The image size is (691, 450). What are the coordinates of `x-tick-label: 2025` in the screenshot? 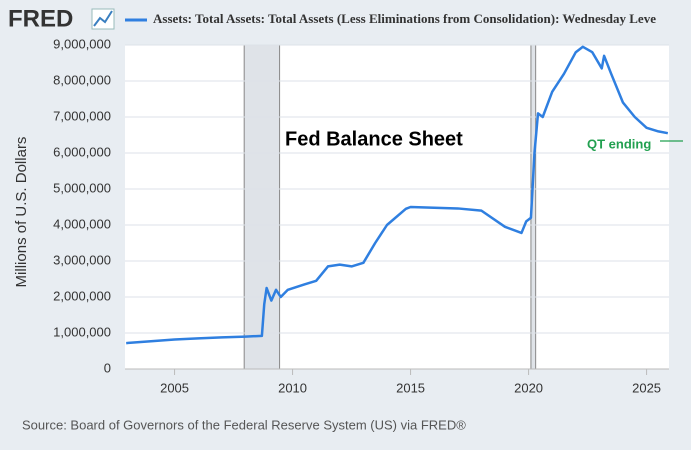 It's located at (646, 387).